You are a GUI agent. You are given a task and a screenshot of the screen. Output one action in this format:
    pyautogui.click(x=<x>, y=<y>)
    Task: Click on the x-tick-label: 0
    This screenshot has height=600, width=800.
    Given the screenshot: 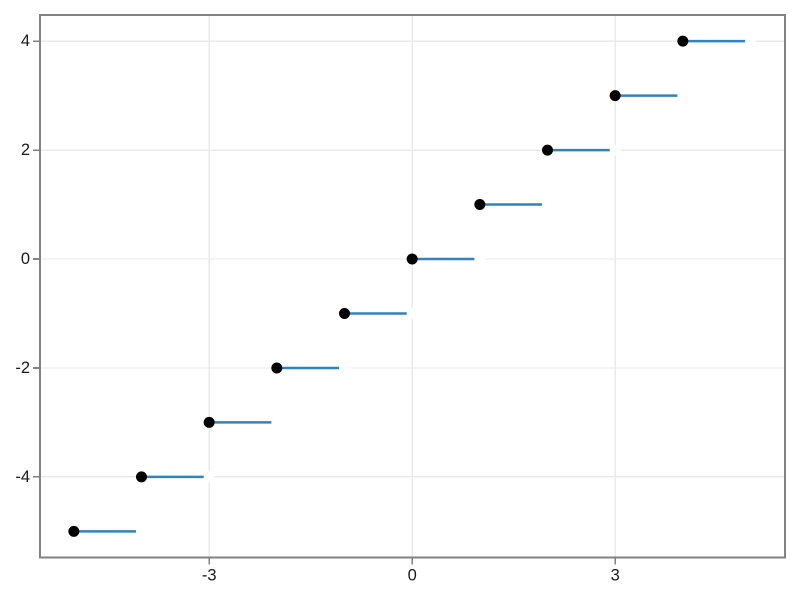 What is the action you would take?
    pyautogui.click(x=412, y=576)
    